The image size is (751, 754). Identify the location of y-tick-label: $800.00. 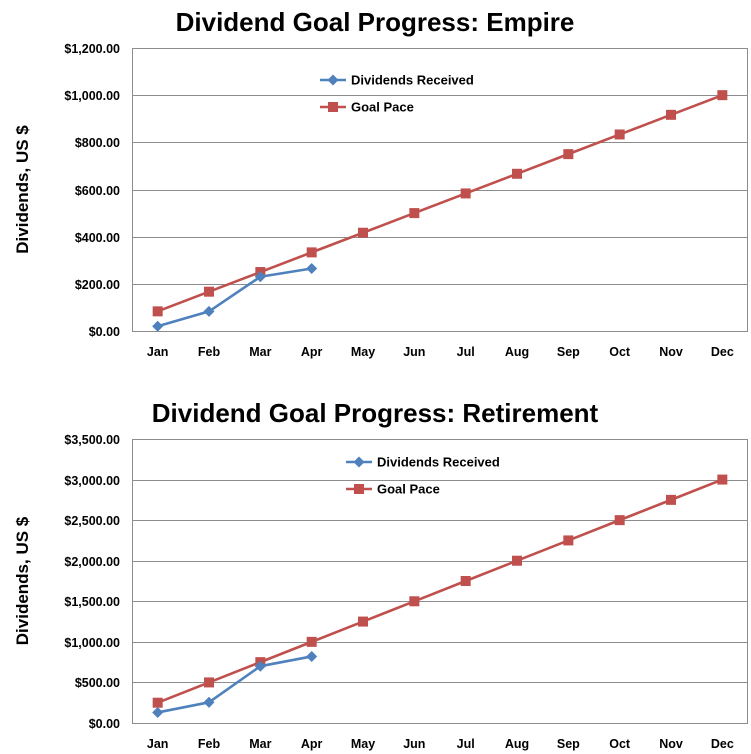
(97, 143).